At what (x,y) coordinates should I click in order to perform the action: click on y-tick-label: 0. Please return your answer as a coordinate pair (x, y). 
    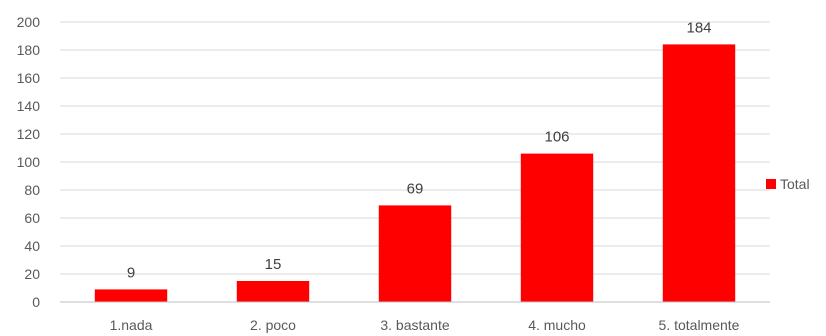
    Looking at the image, I should click on (36, 302).